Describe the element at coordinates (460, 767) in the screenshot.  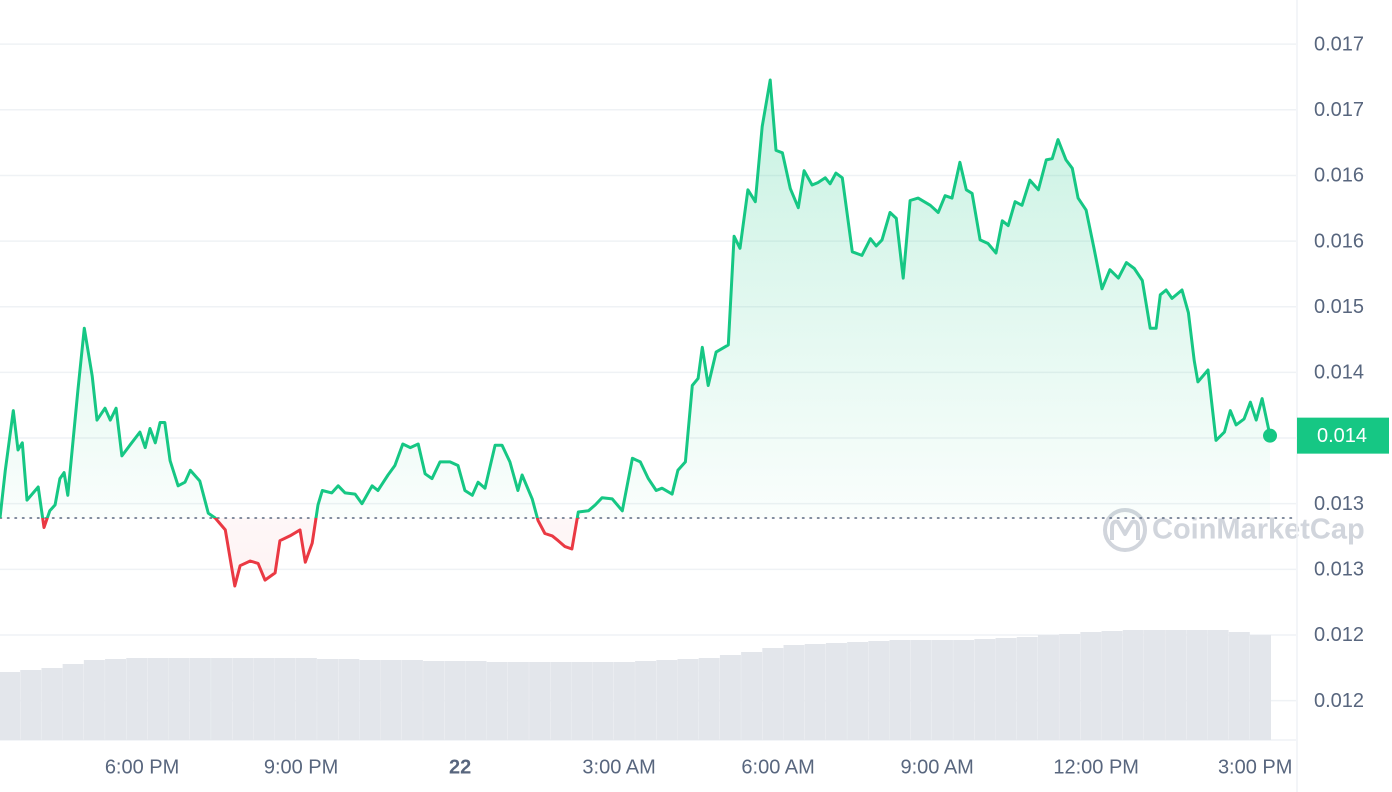
I see `x-tick-label: 22` at that location.